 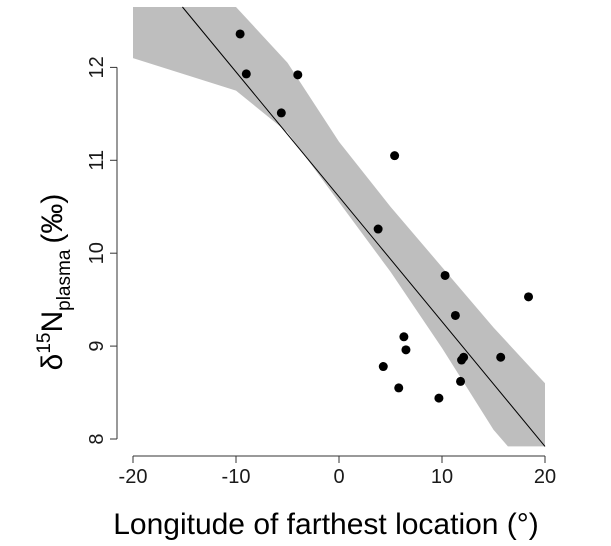 I want to click on y-tick-label: 8, so click(x=97, y=438).